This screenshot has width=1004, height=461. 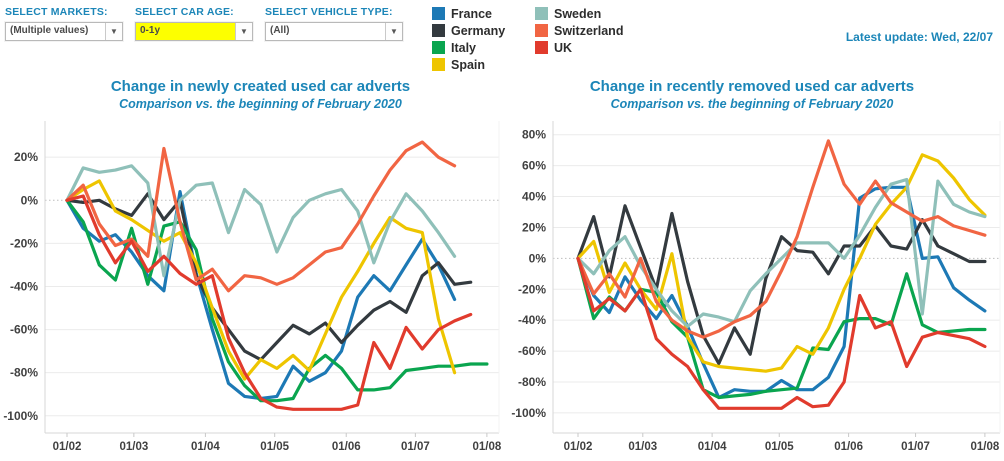 I want to click on latest-update-note: Latest update: Wed, 22/07, so click(x=919, y=37).